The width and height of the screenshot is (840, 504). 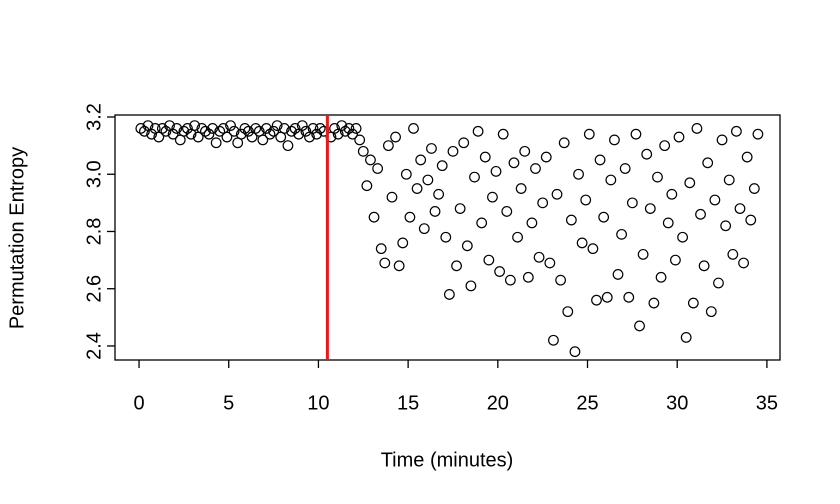 What do you see at coordinates (408, 403) in the screenshot?
I see `x-tick-label: 15` at bounding box center [408, 403].